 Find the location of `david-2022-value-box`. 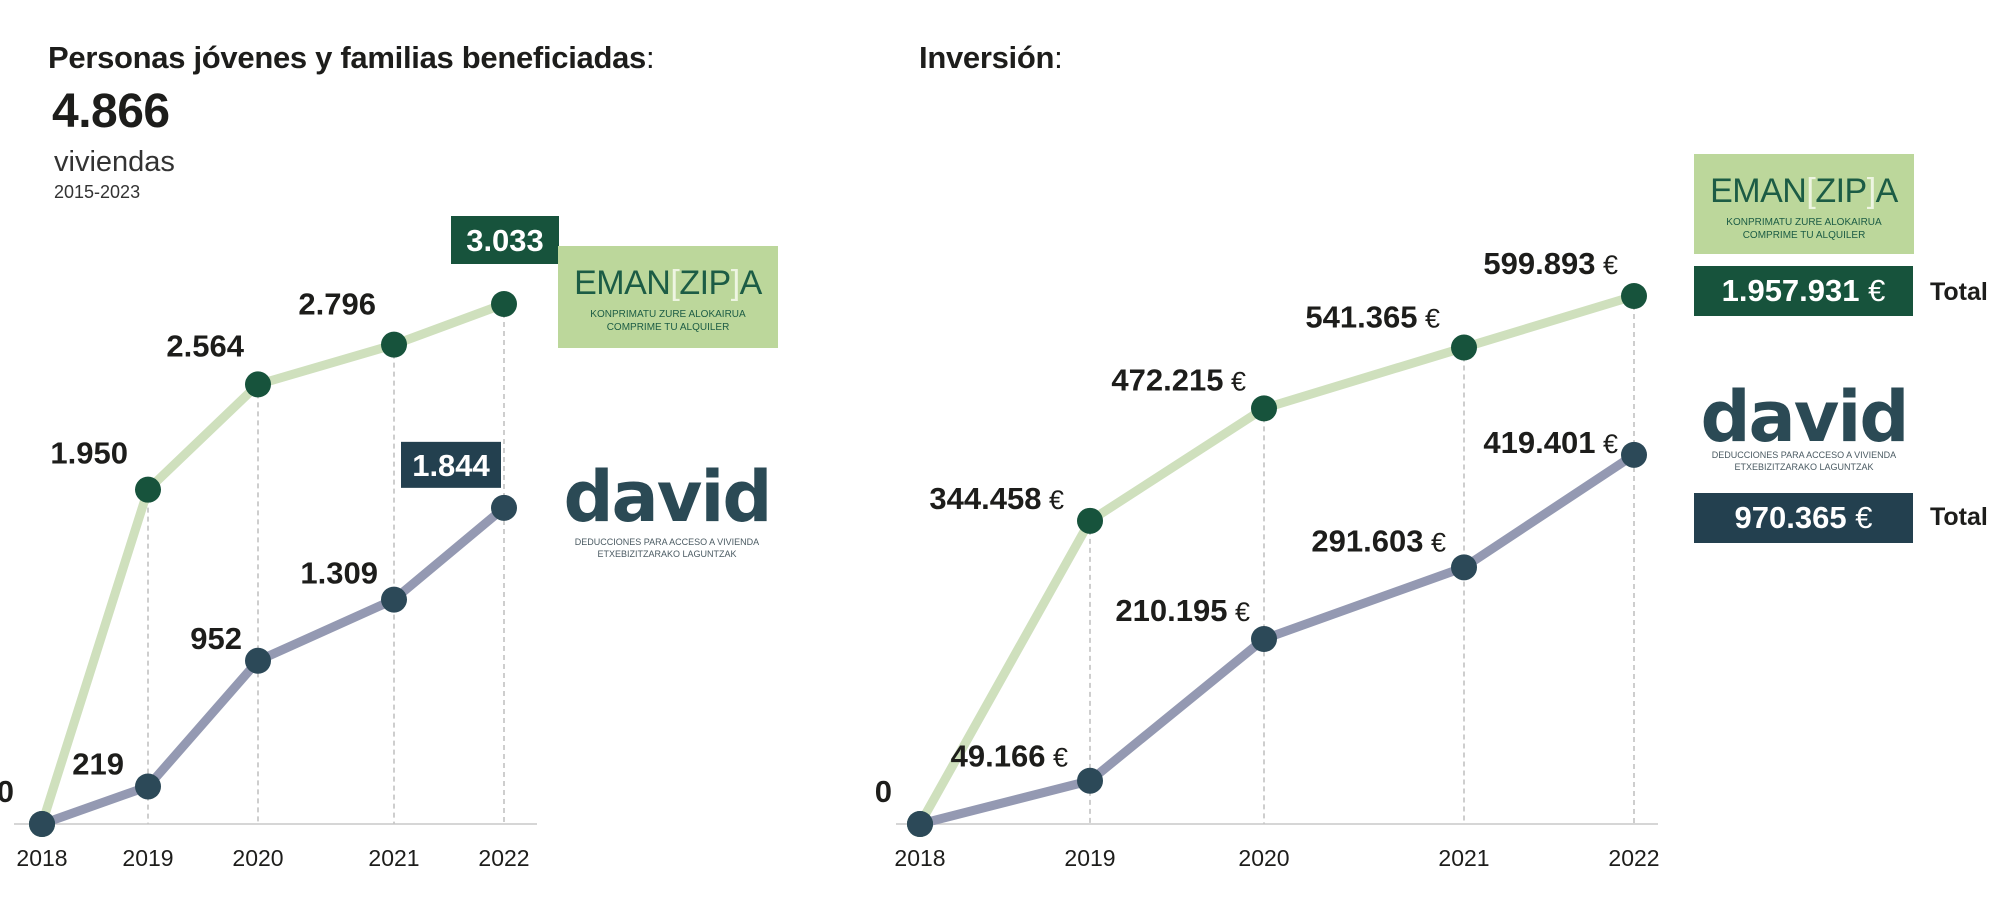

david-2022-value-box is located at coordinates (451, 464).